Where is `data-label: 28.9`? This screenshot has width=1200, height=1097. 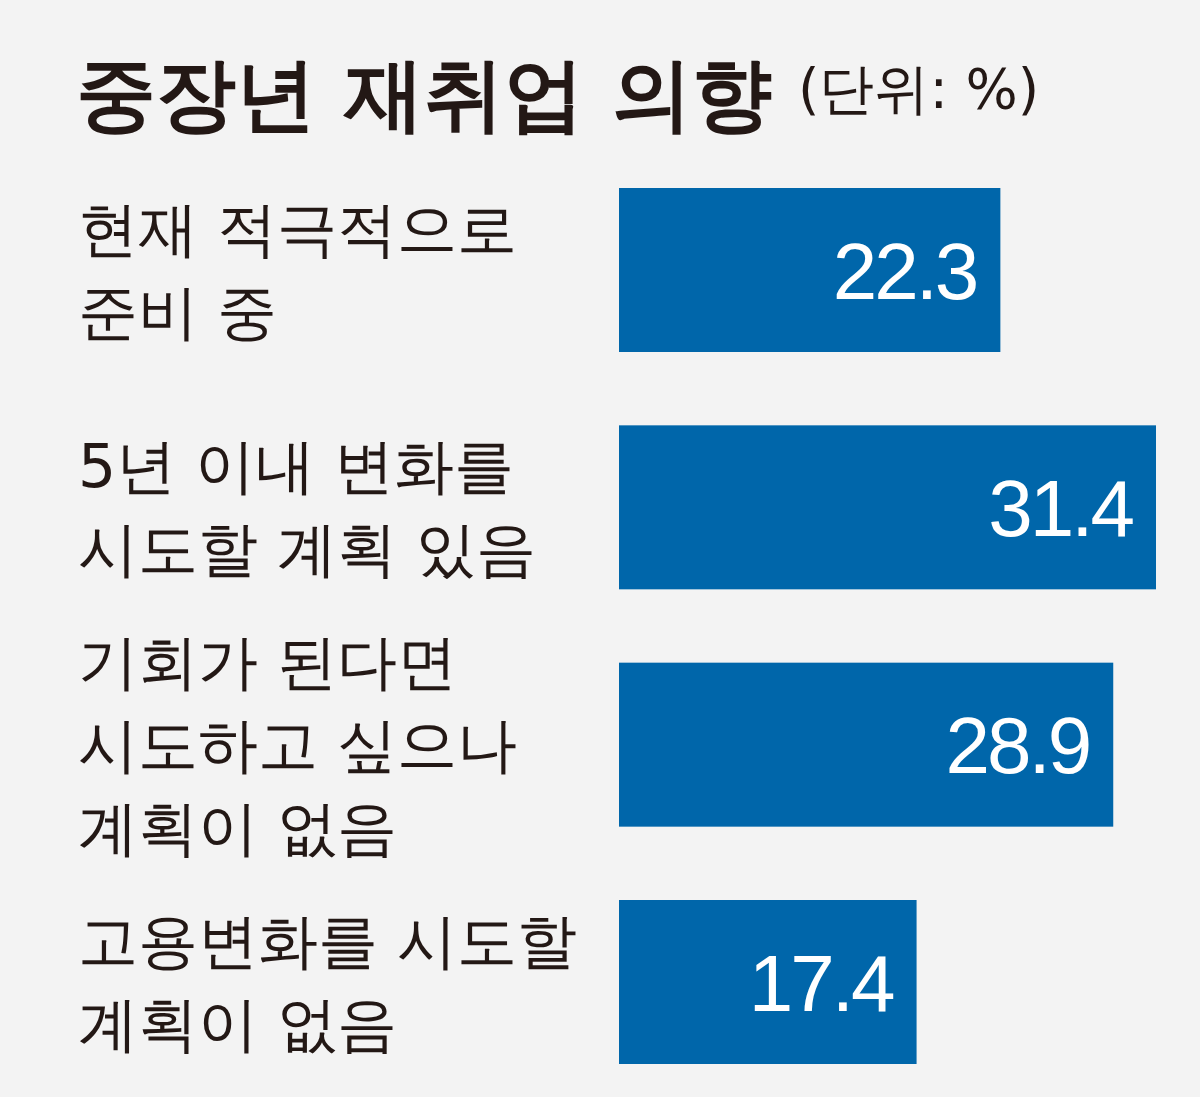
data-label: 28.9 is located at coordinates (1017, 746).